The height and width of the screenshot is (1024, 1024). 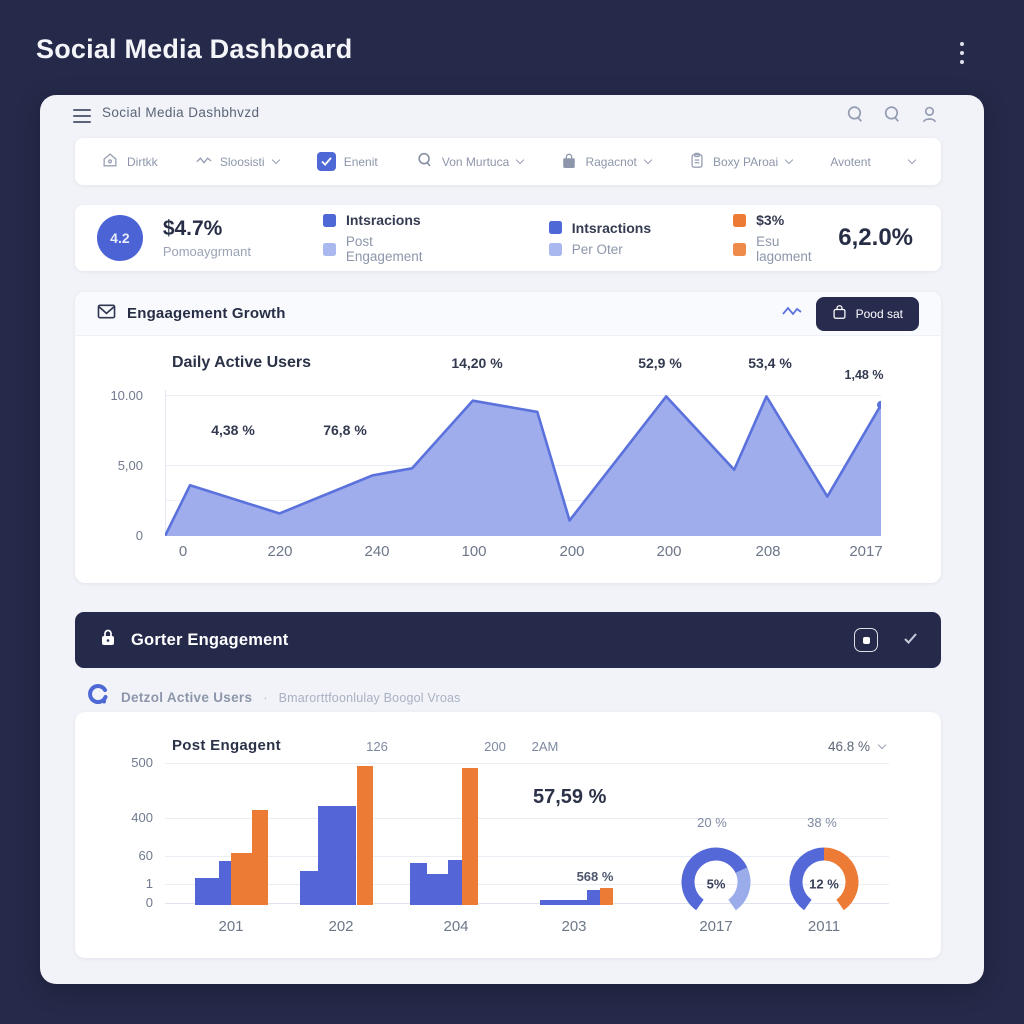 I want to click on source-primary: Detzol Active Users, so click(x=187, y=697).